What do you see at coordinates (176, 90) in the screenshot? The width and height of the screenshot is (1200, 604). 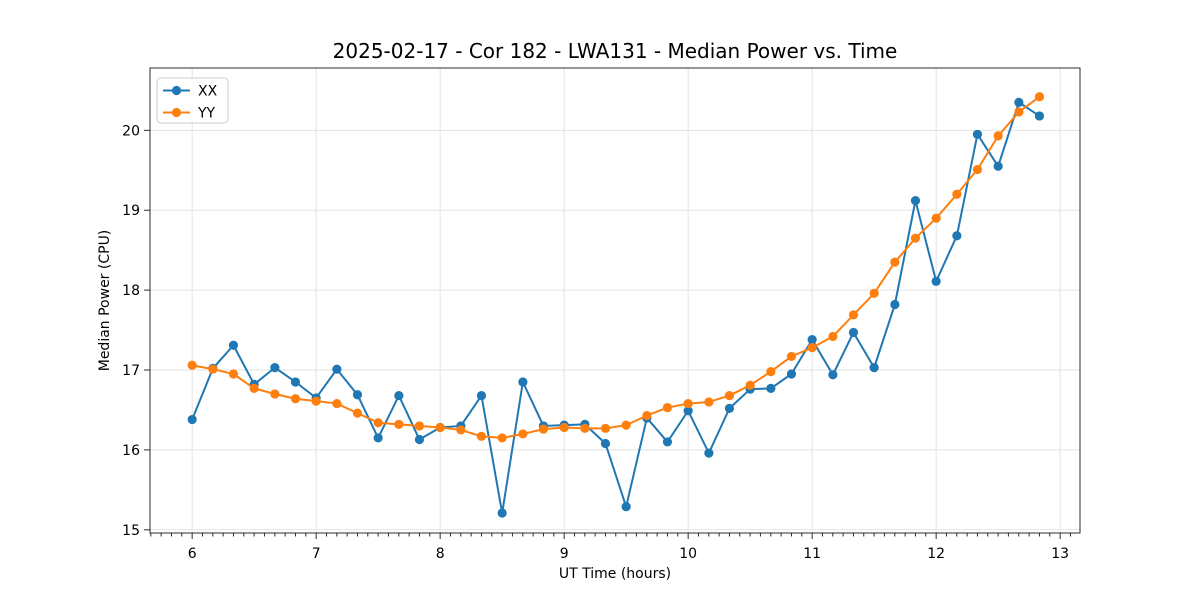 I see `legend-marker-xx` at bounding box center [176, 90].